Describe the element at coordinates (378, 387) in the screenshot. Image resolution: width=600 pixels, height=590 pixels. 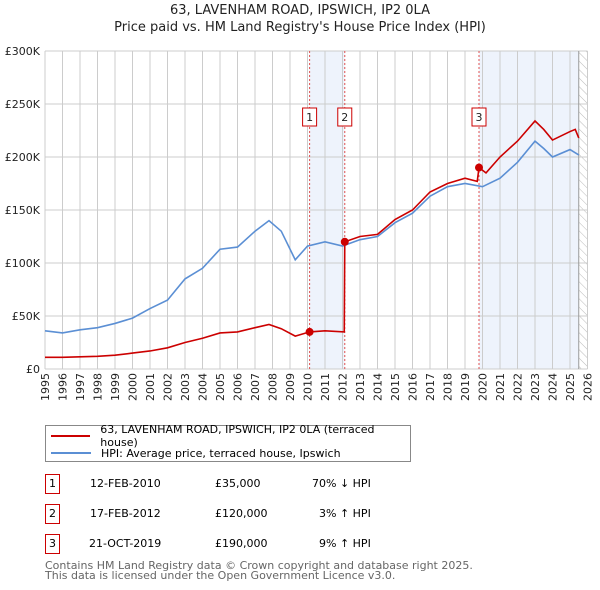
I see `x-tick-label: 2014` at that location.